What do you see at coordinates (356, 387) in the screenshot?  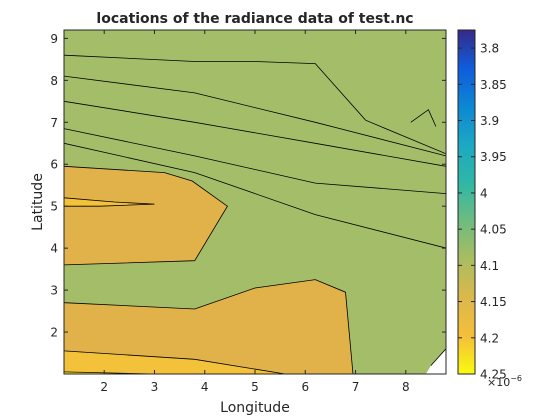 I see `x-tick-label: 7` at bounding box center [356, 387].